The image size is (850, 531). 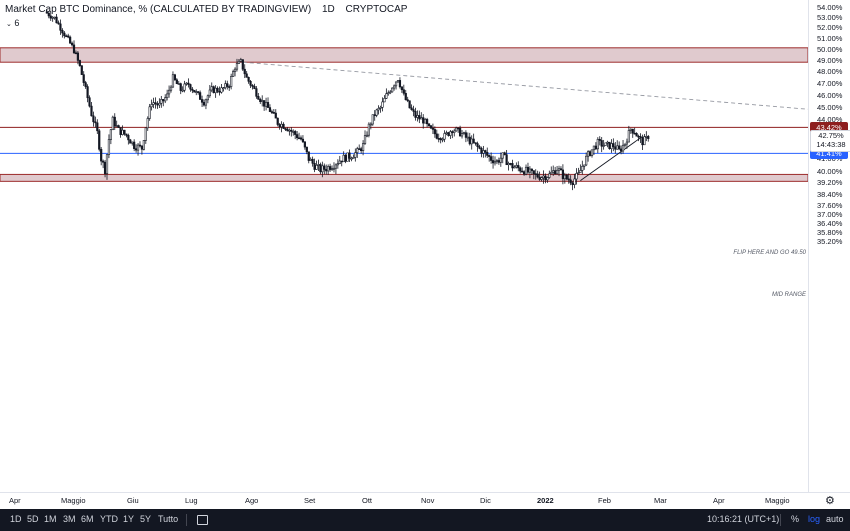 What do you see at coordinates (109, 519) in the screenshot?
I see `range-ytd-button: YTD` at bounding box center [109, 519].